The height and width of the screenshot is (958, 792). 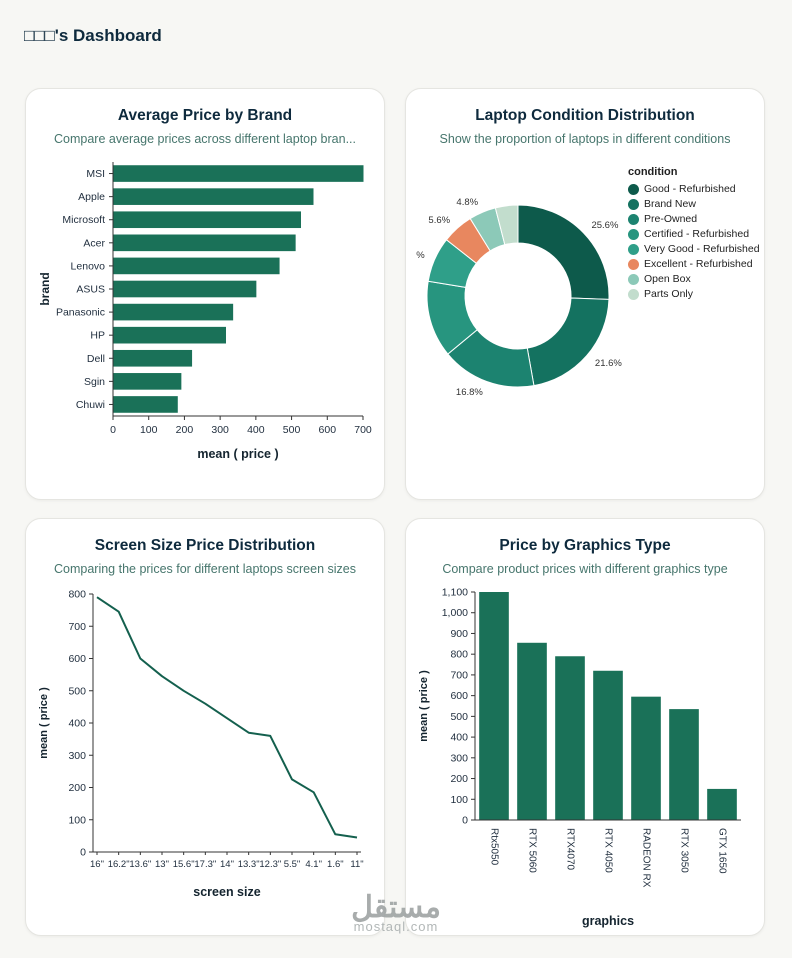 I want to click on legend-item-Very Good - Refurbished: Very Good - Refurbished, so click(x=695, y=249).